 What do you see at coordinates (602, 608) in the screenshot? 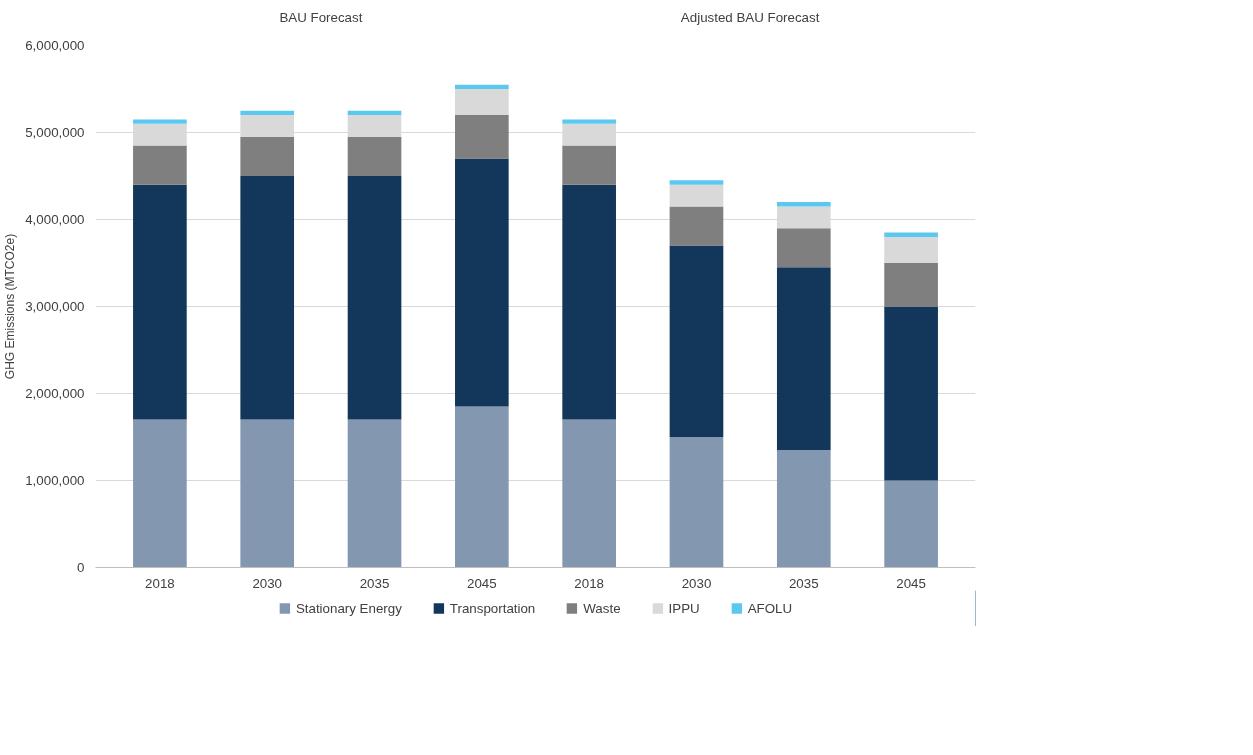
I see `legend-label: Waste` at bounding box center [602, 608].